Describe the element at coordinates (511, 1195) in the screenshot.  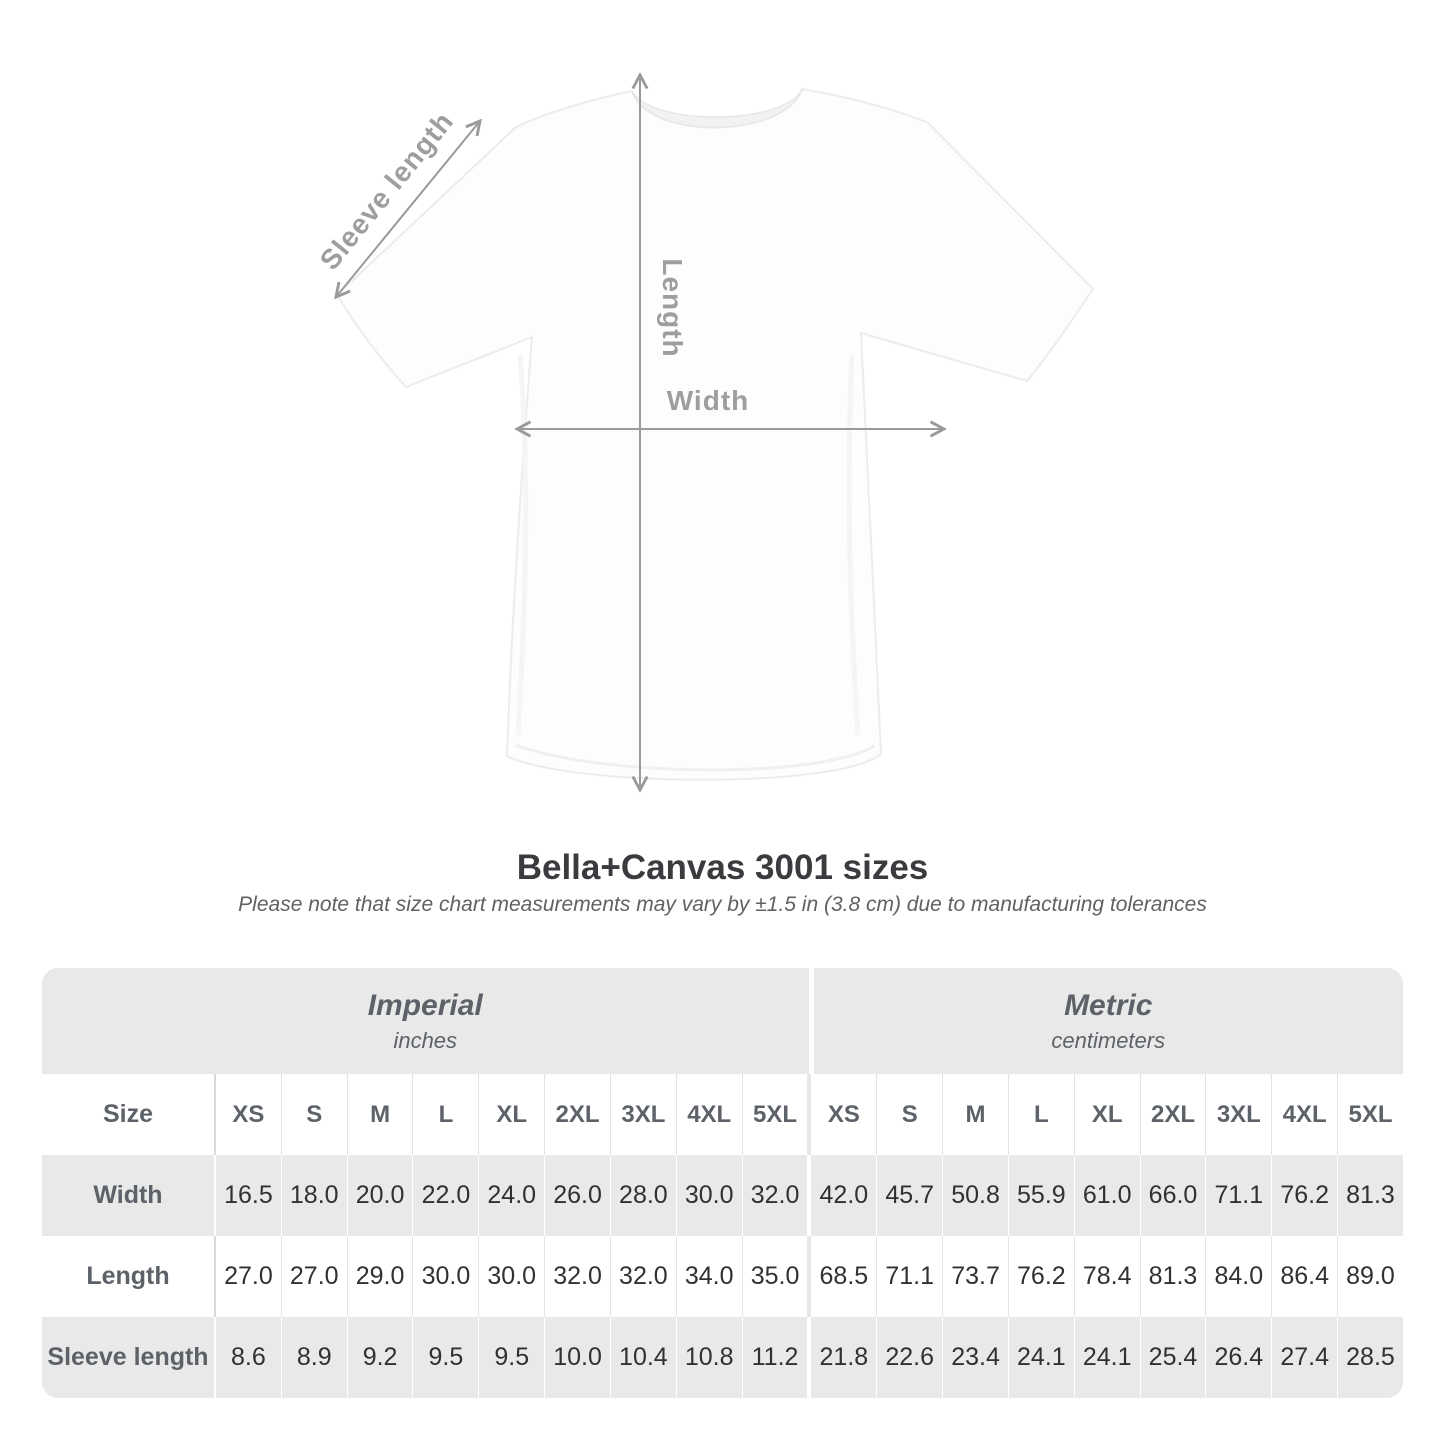
I see `measurement-cell: 24.0` at that location.